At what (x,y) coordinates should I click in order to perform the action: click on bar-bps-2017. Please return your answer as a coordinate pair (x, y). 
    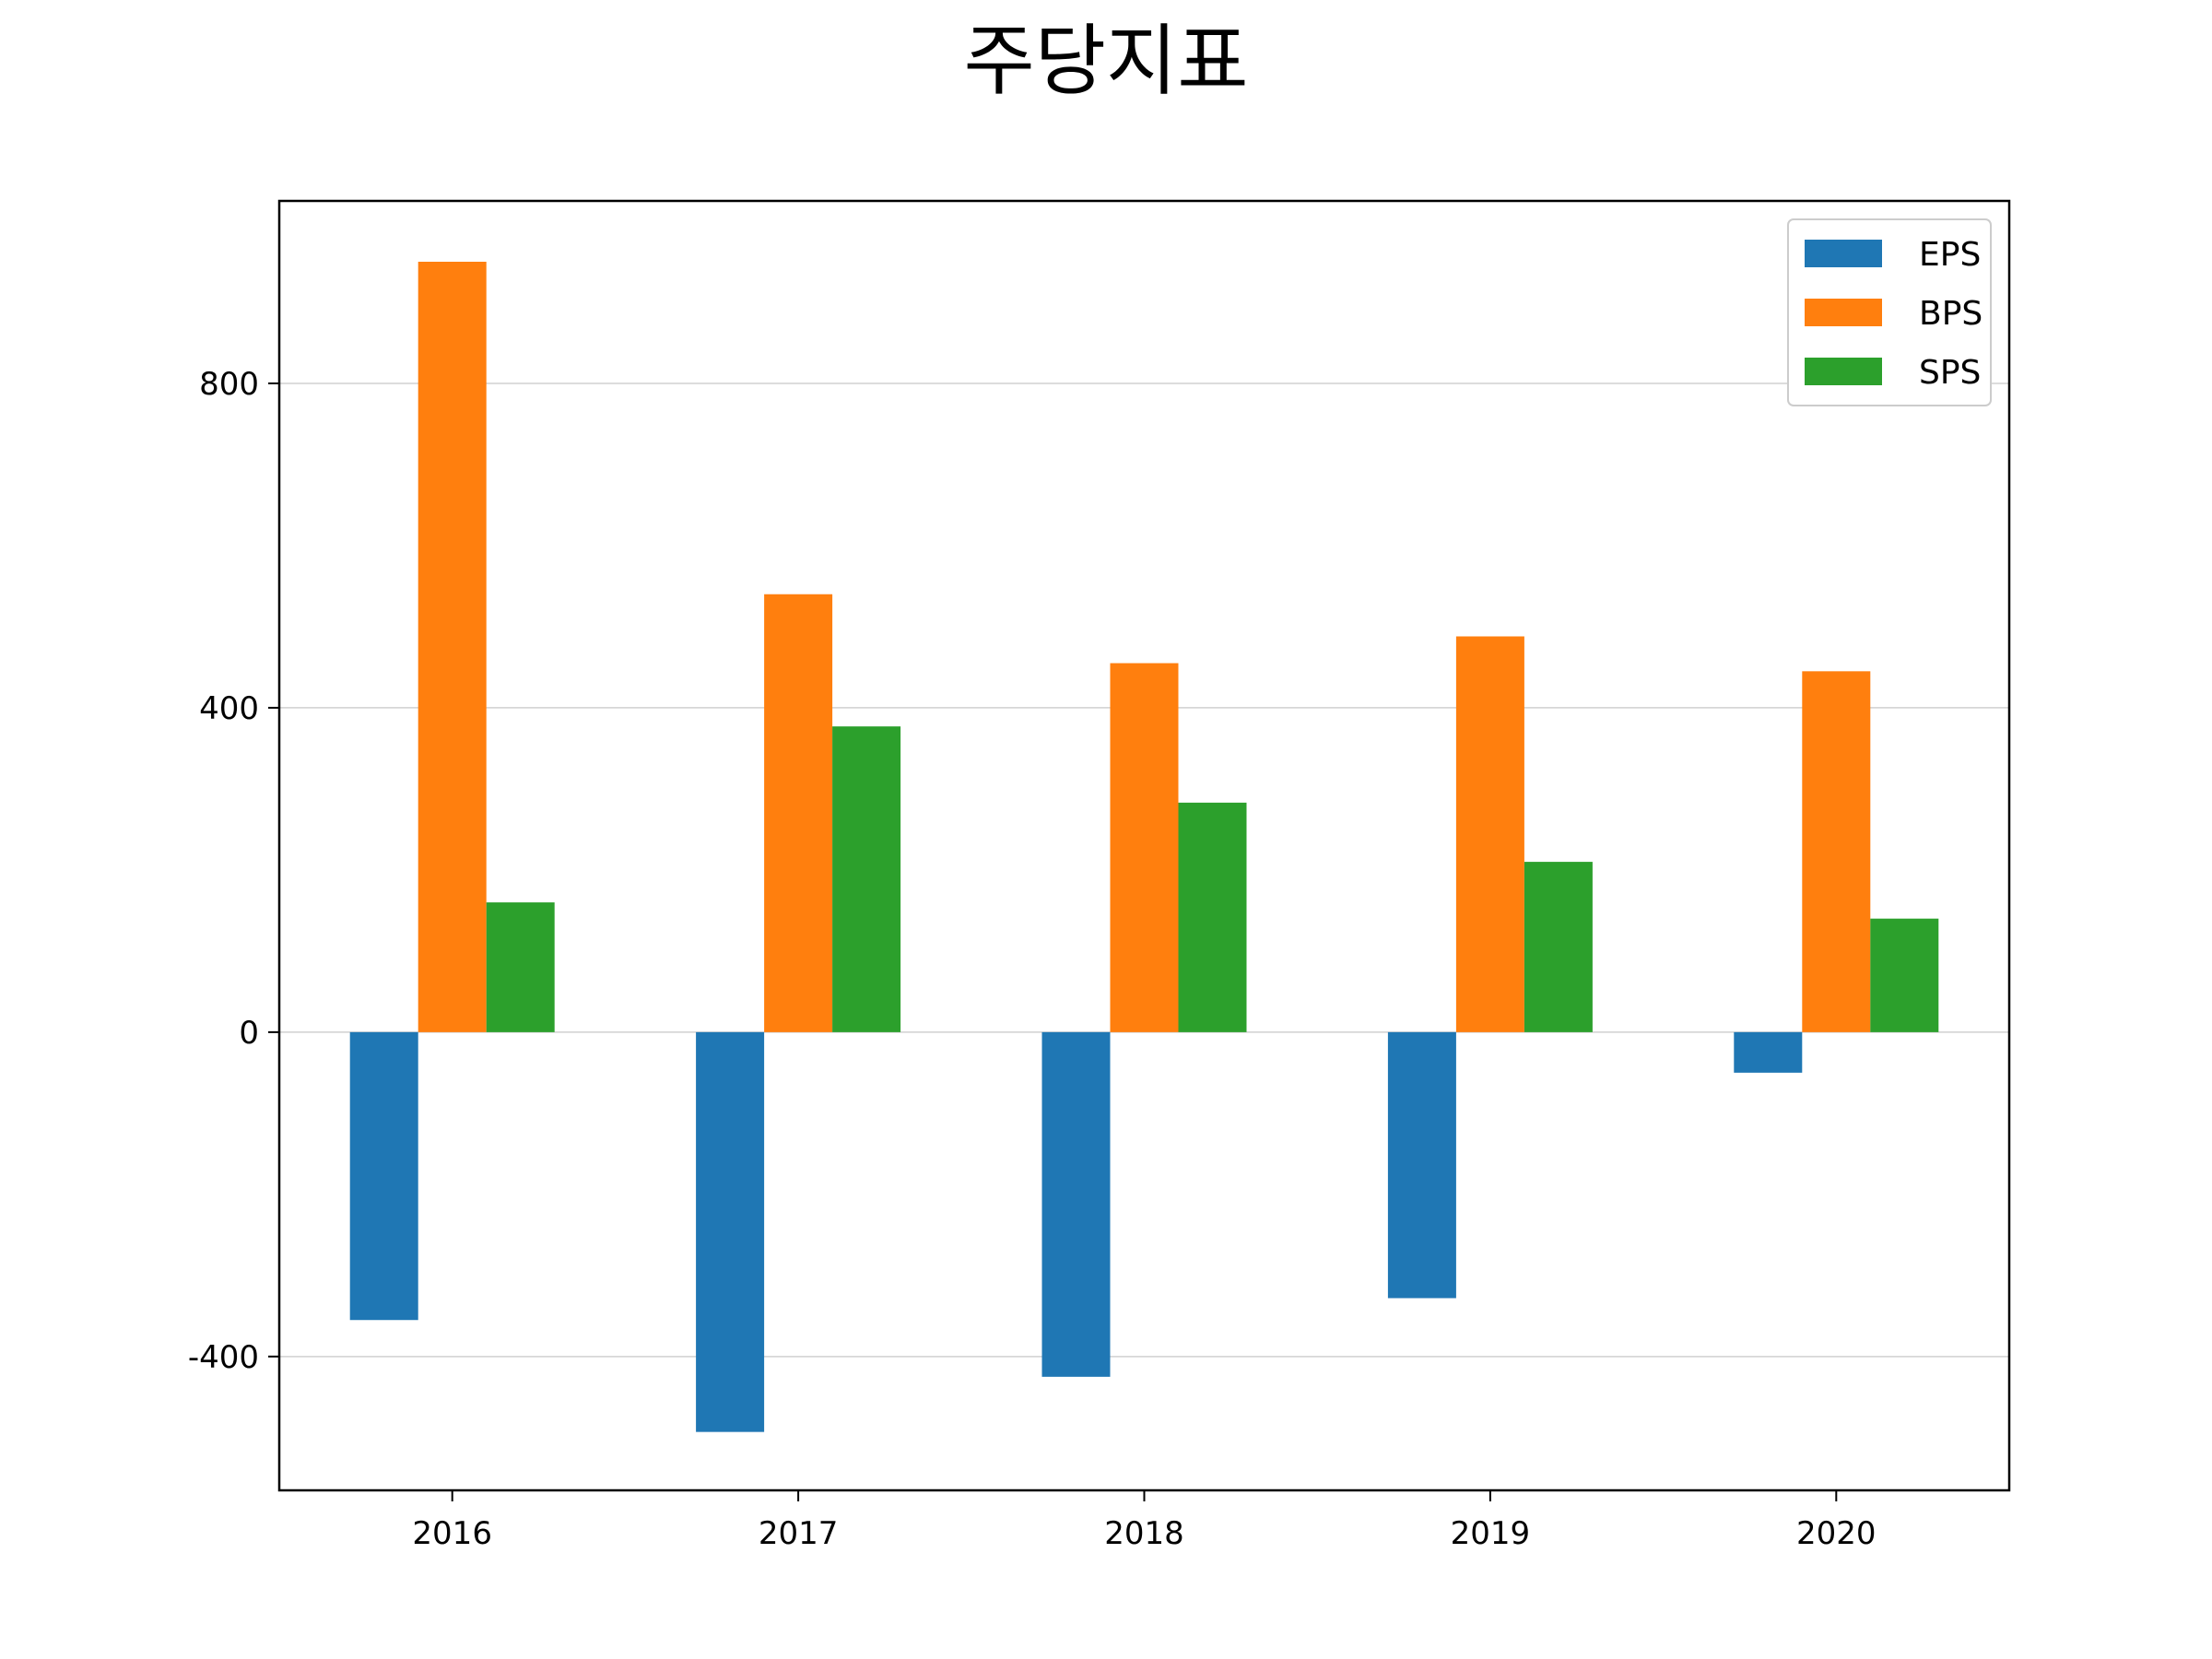
    Looking at the image, I should click on (798, 813).